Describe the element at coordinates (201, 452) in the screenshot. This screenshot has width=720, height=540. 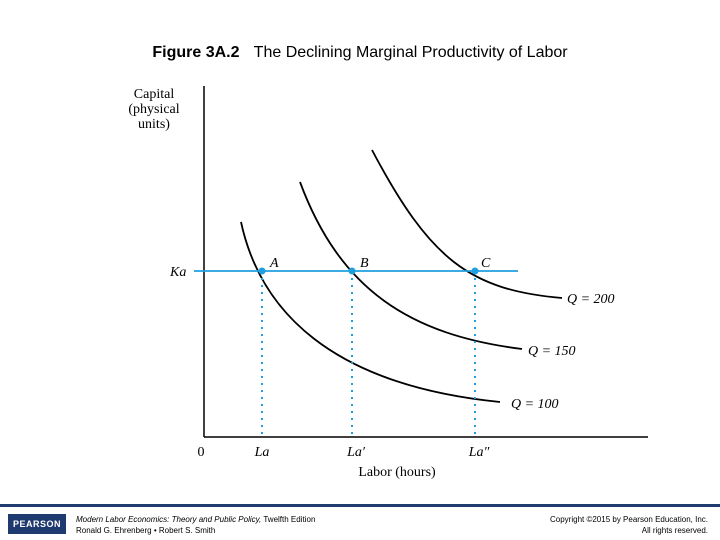
I see `origin-label: 0` at that location.